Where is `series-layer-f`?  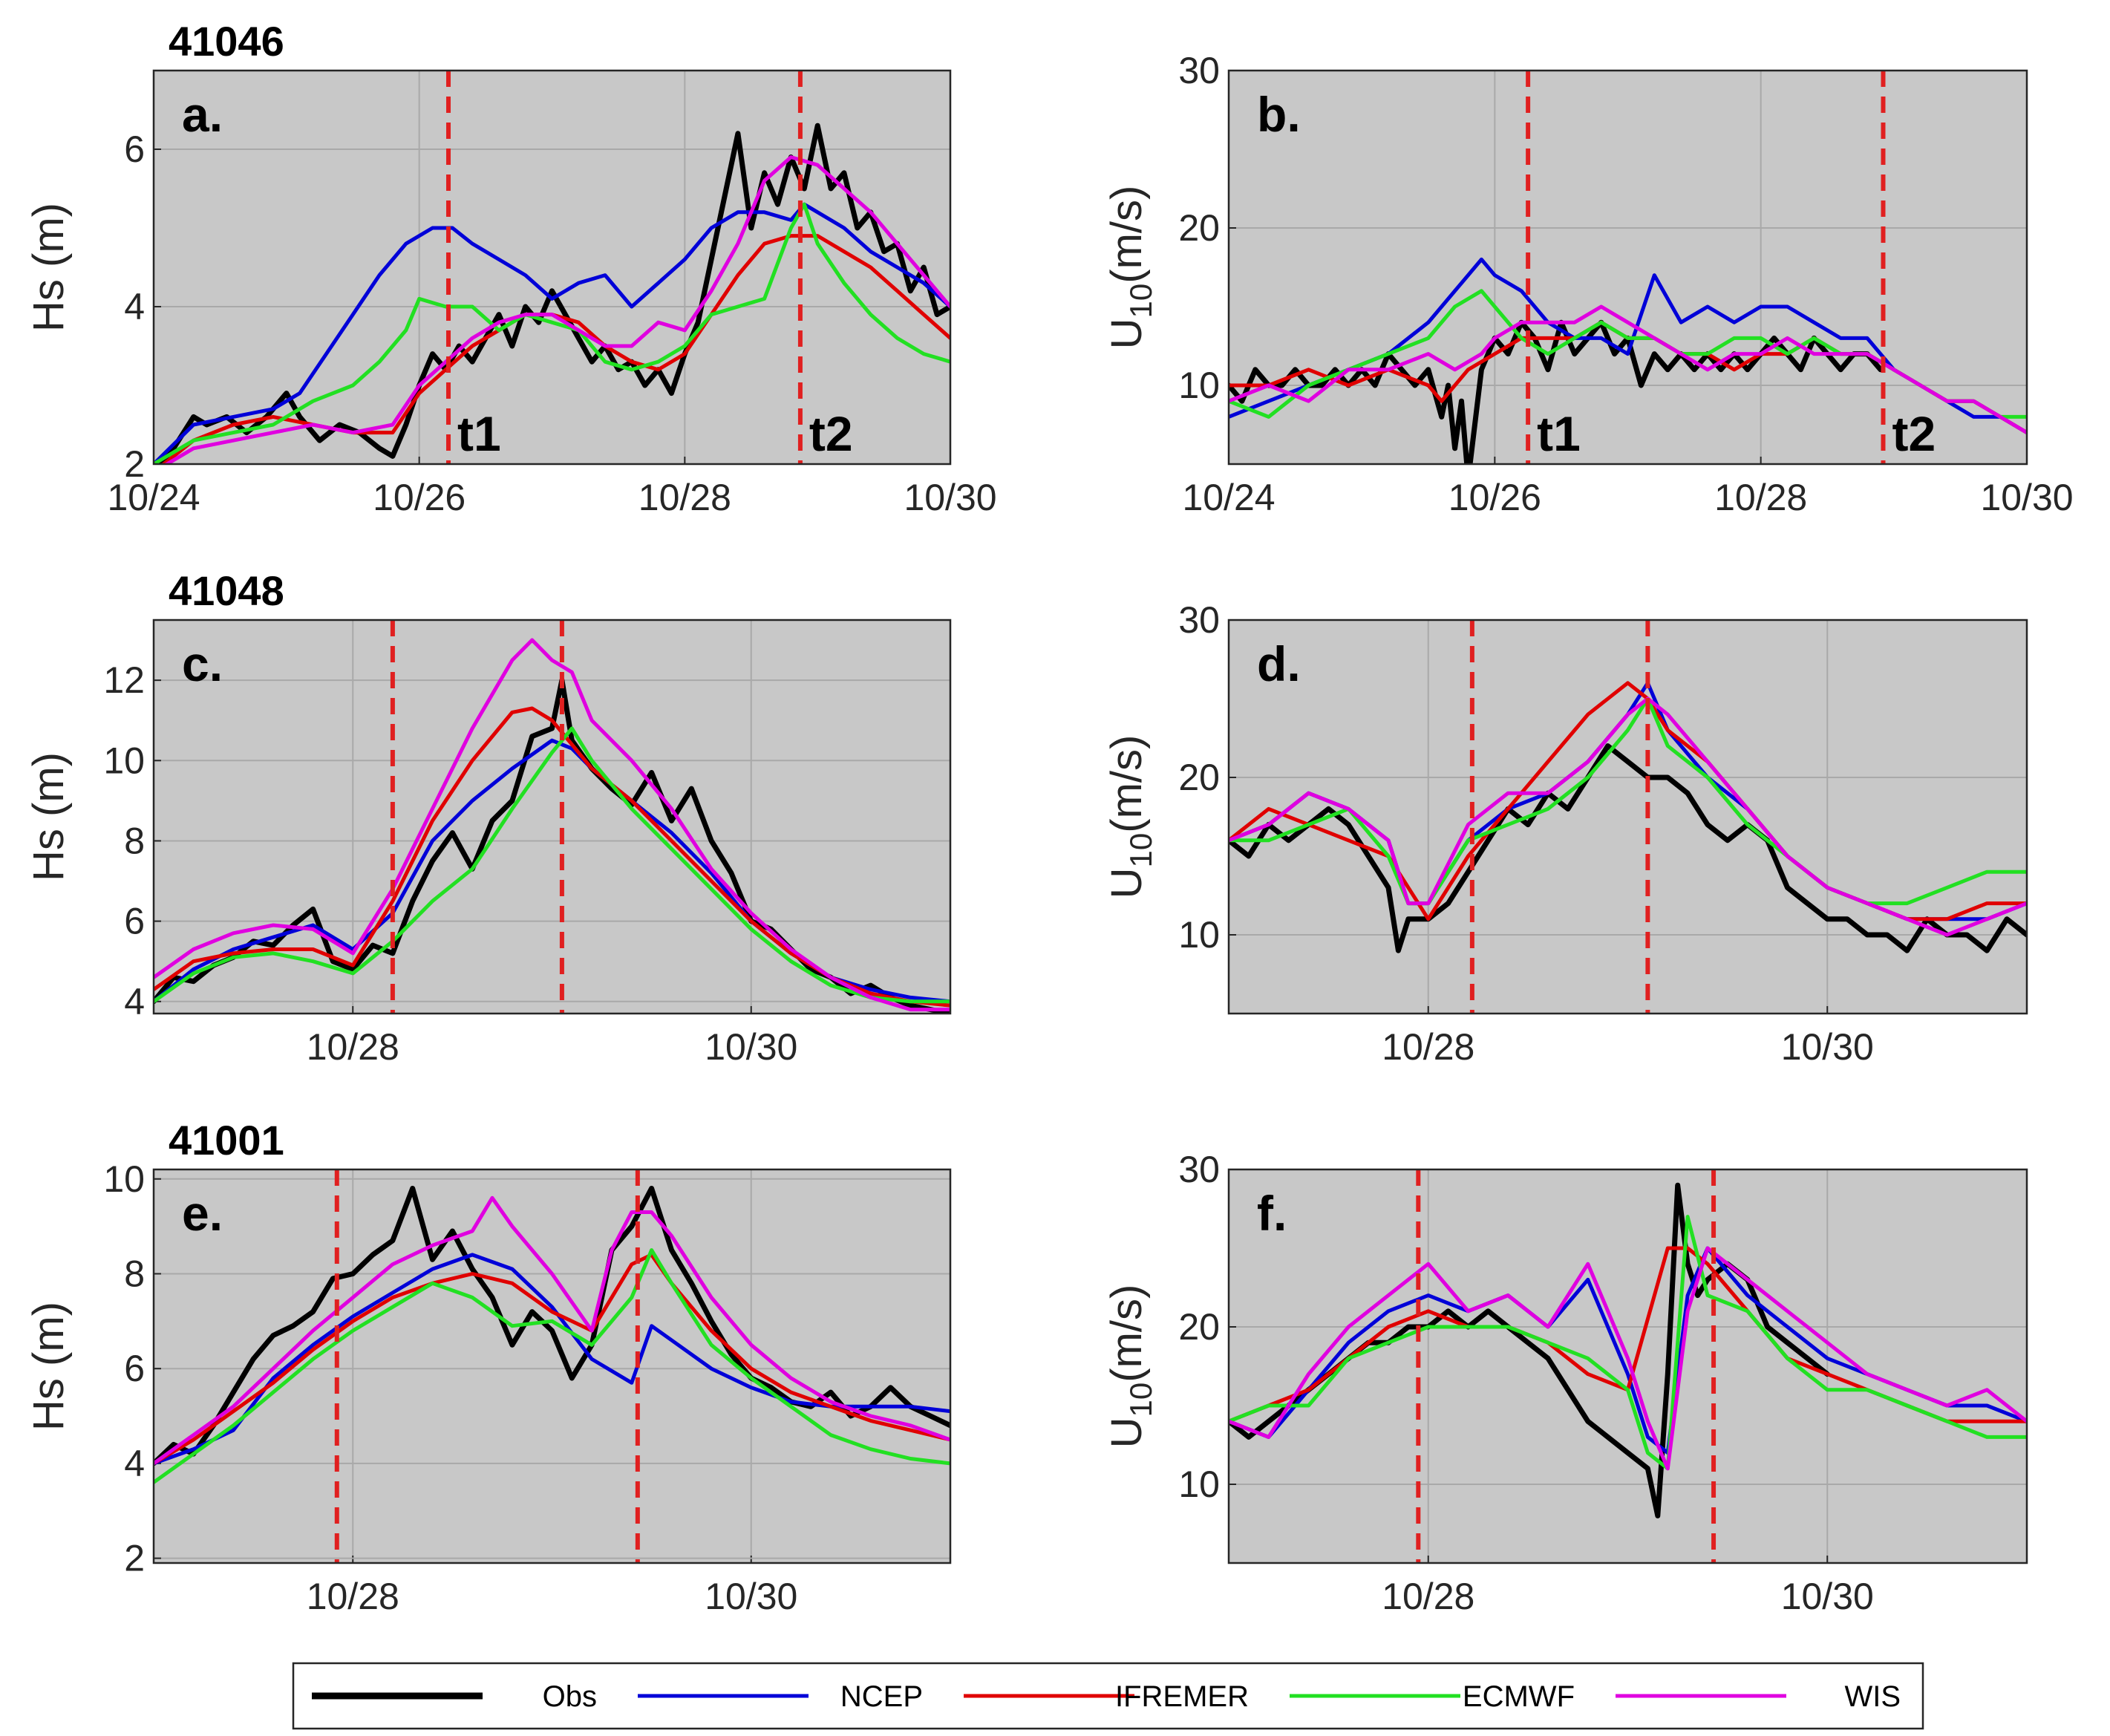
series-layer-f is located at coordinates (1628, 1350).